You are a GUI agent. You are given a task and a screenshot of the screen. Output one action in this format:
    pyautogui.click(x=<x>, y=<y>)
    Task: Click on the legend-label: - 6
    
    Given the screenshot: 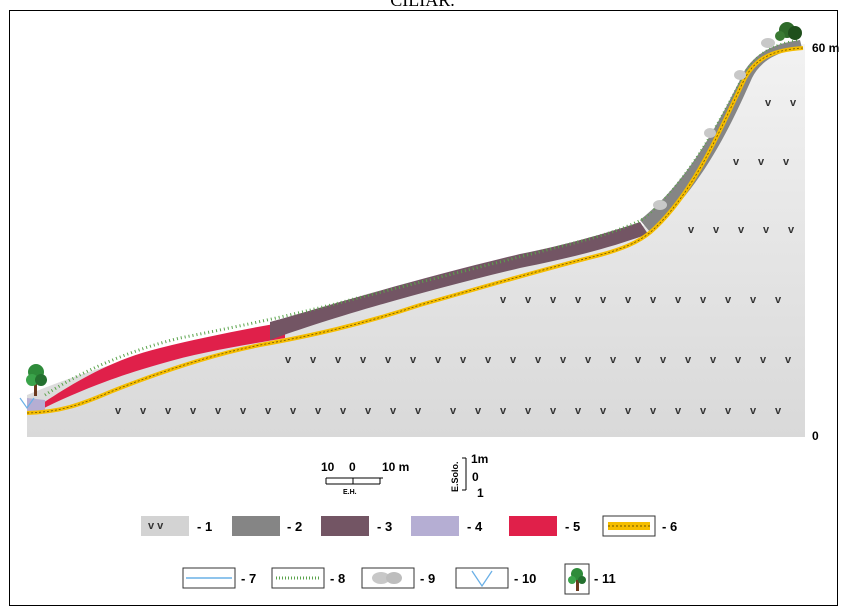 What is the action you would take?
    pyautogui.click(x=669, y=526)
    